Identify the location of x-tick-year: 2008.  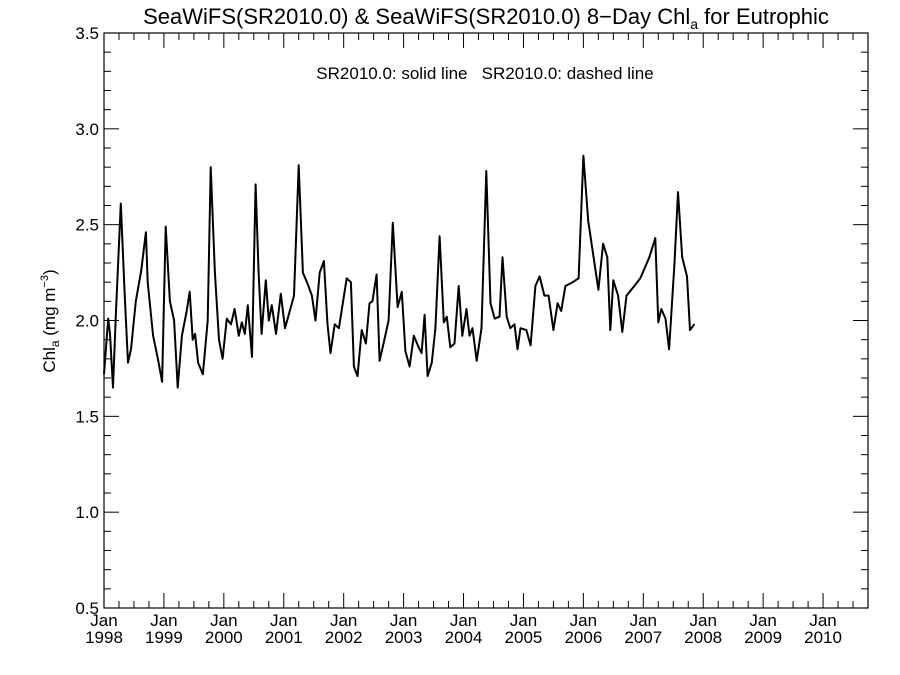
(703, 637).